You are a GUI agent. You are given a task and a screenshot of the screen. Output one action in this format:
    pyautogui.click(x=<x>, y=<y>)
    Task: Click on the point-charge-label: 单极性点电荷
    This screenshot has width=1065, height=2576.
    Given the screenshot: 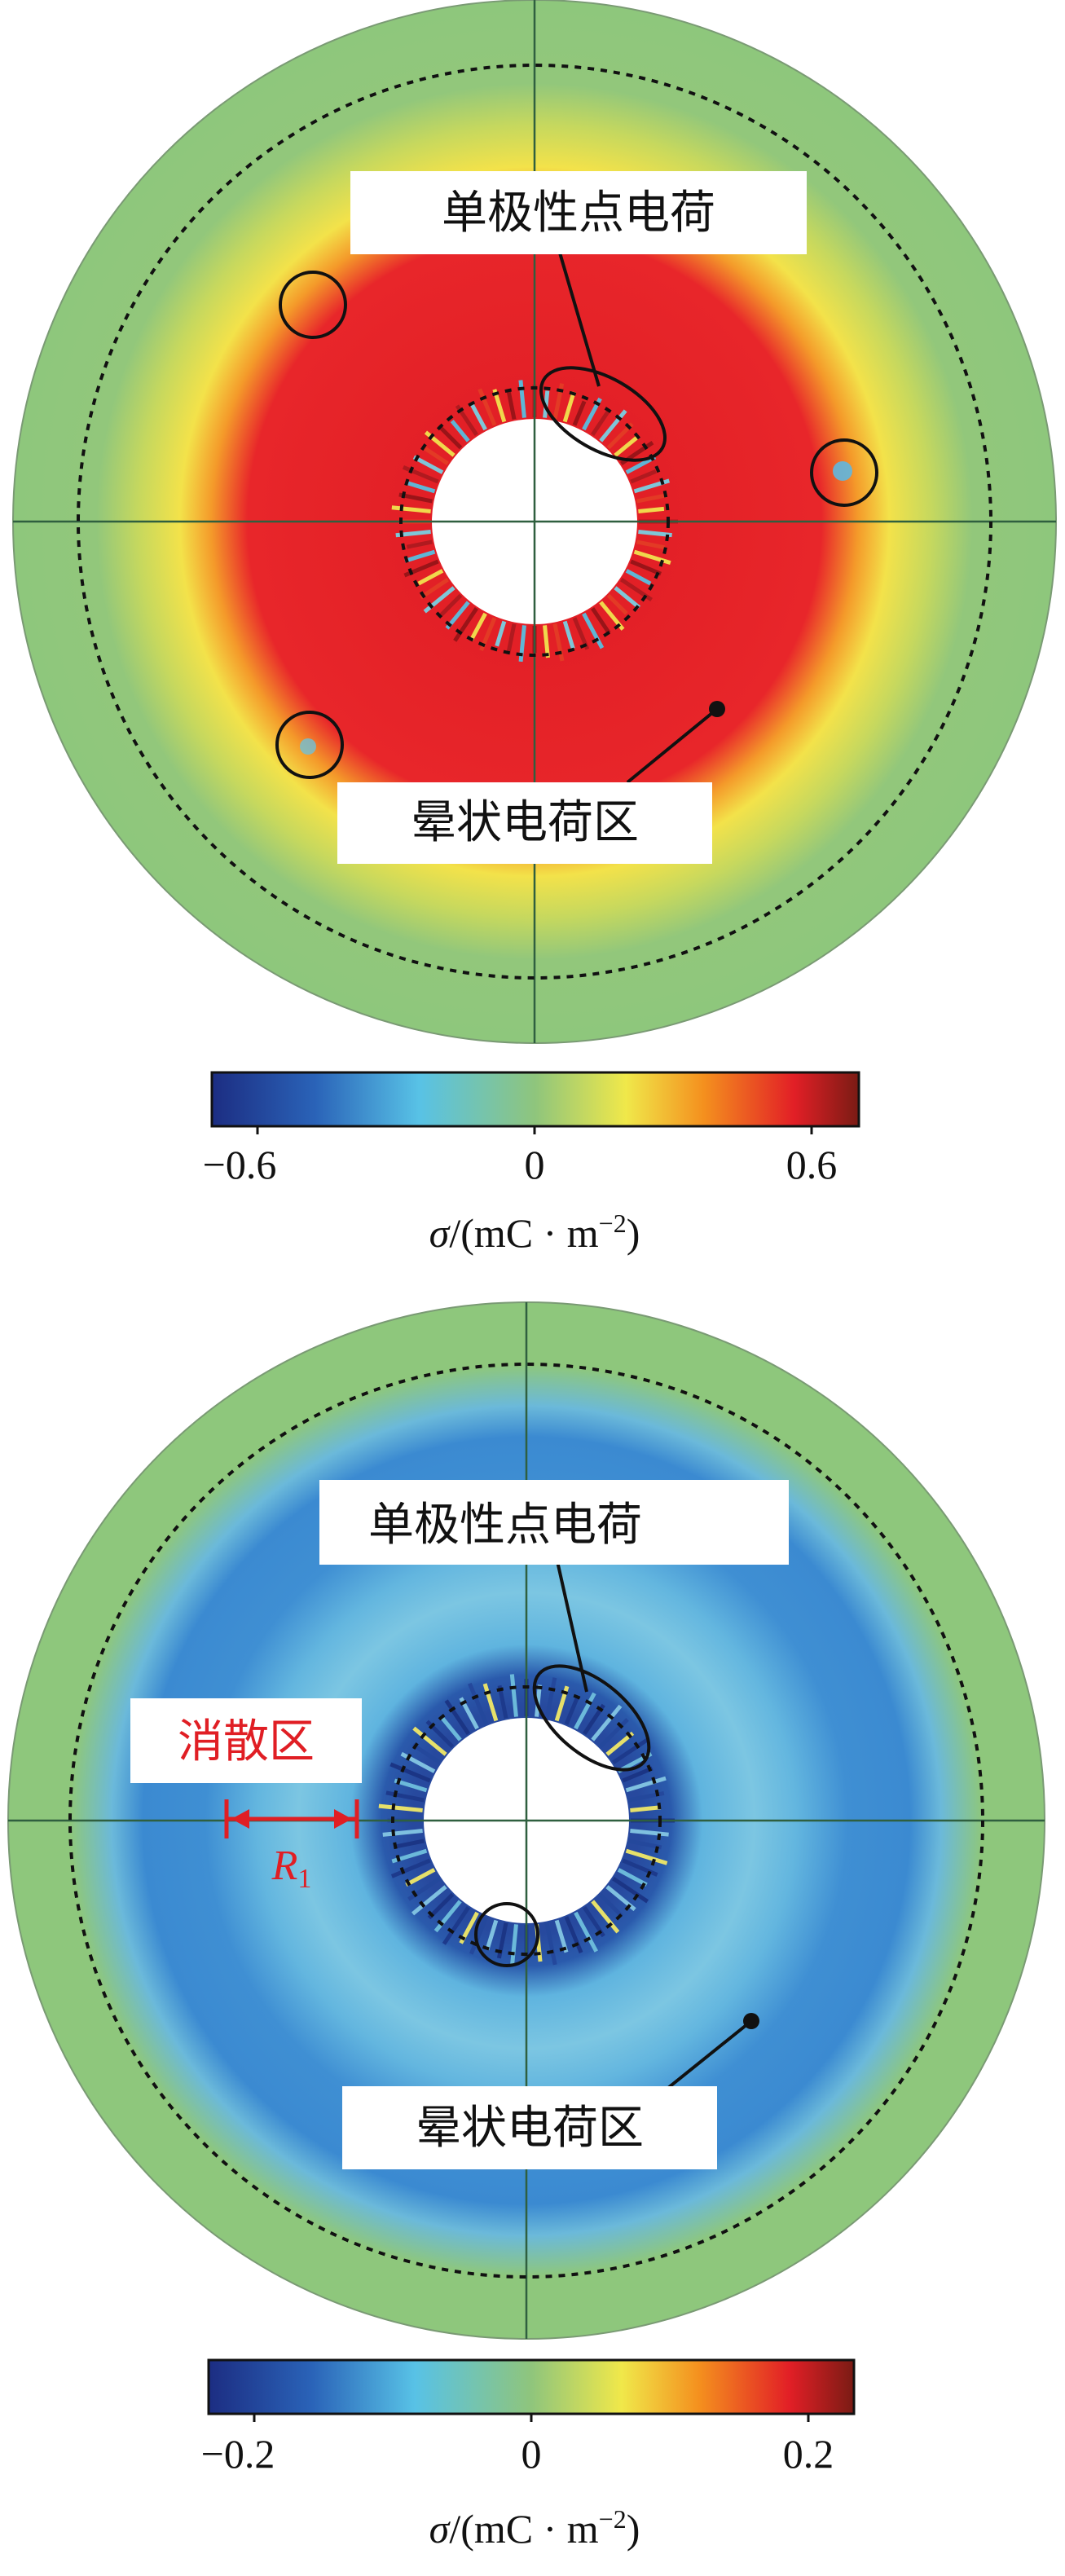 What is the action you would take?
    pyautogui.click(x=578, y=214)
    